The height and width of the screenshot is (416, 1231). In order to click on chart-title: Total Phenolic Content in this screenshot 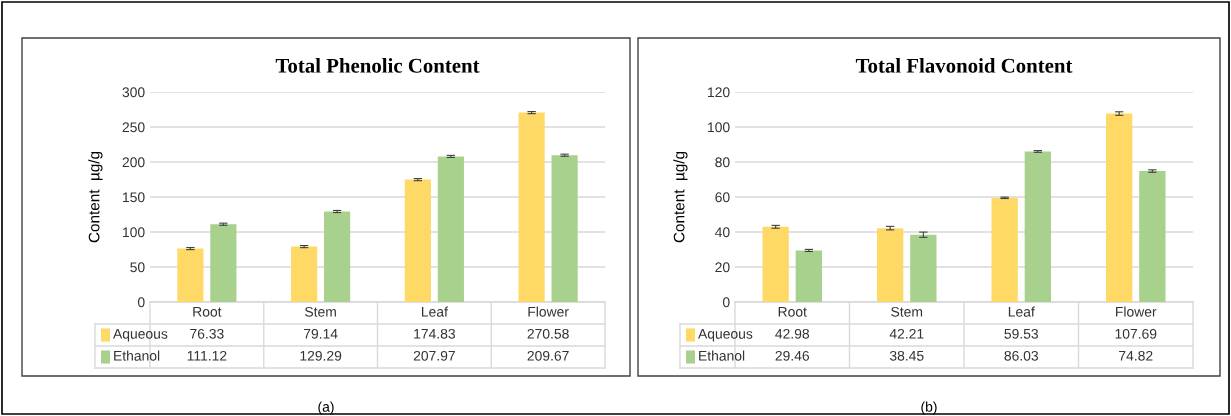, I will do `click(377, 65)`.